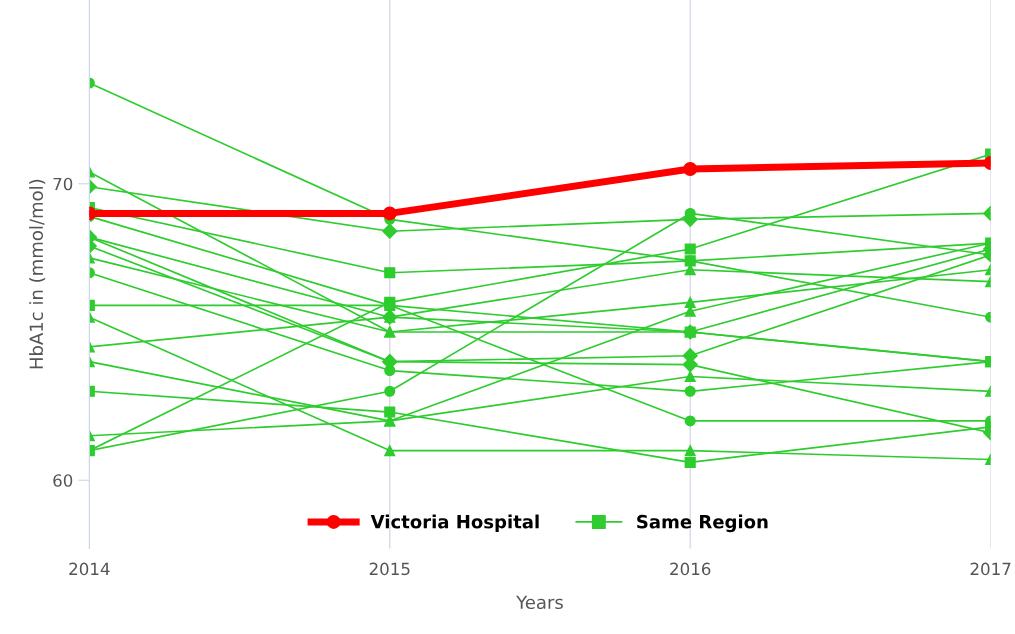 Image resolution: width=1015 pixels, height=634 pixels. Describe the element at coordinates (702, 523) in the screenshot. I see `legend-label: Same Region` at that location.